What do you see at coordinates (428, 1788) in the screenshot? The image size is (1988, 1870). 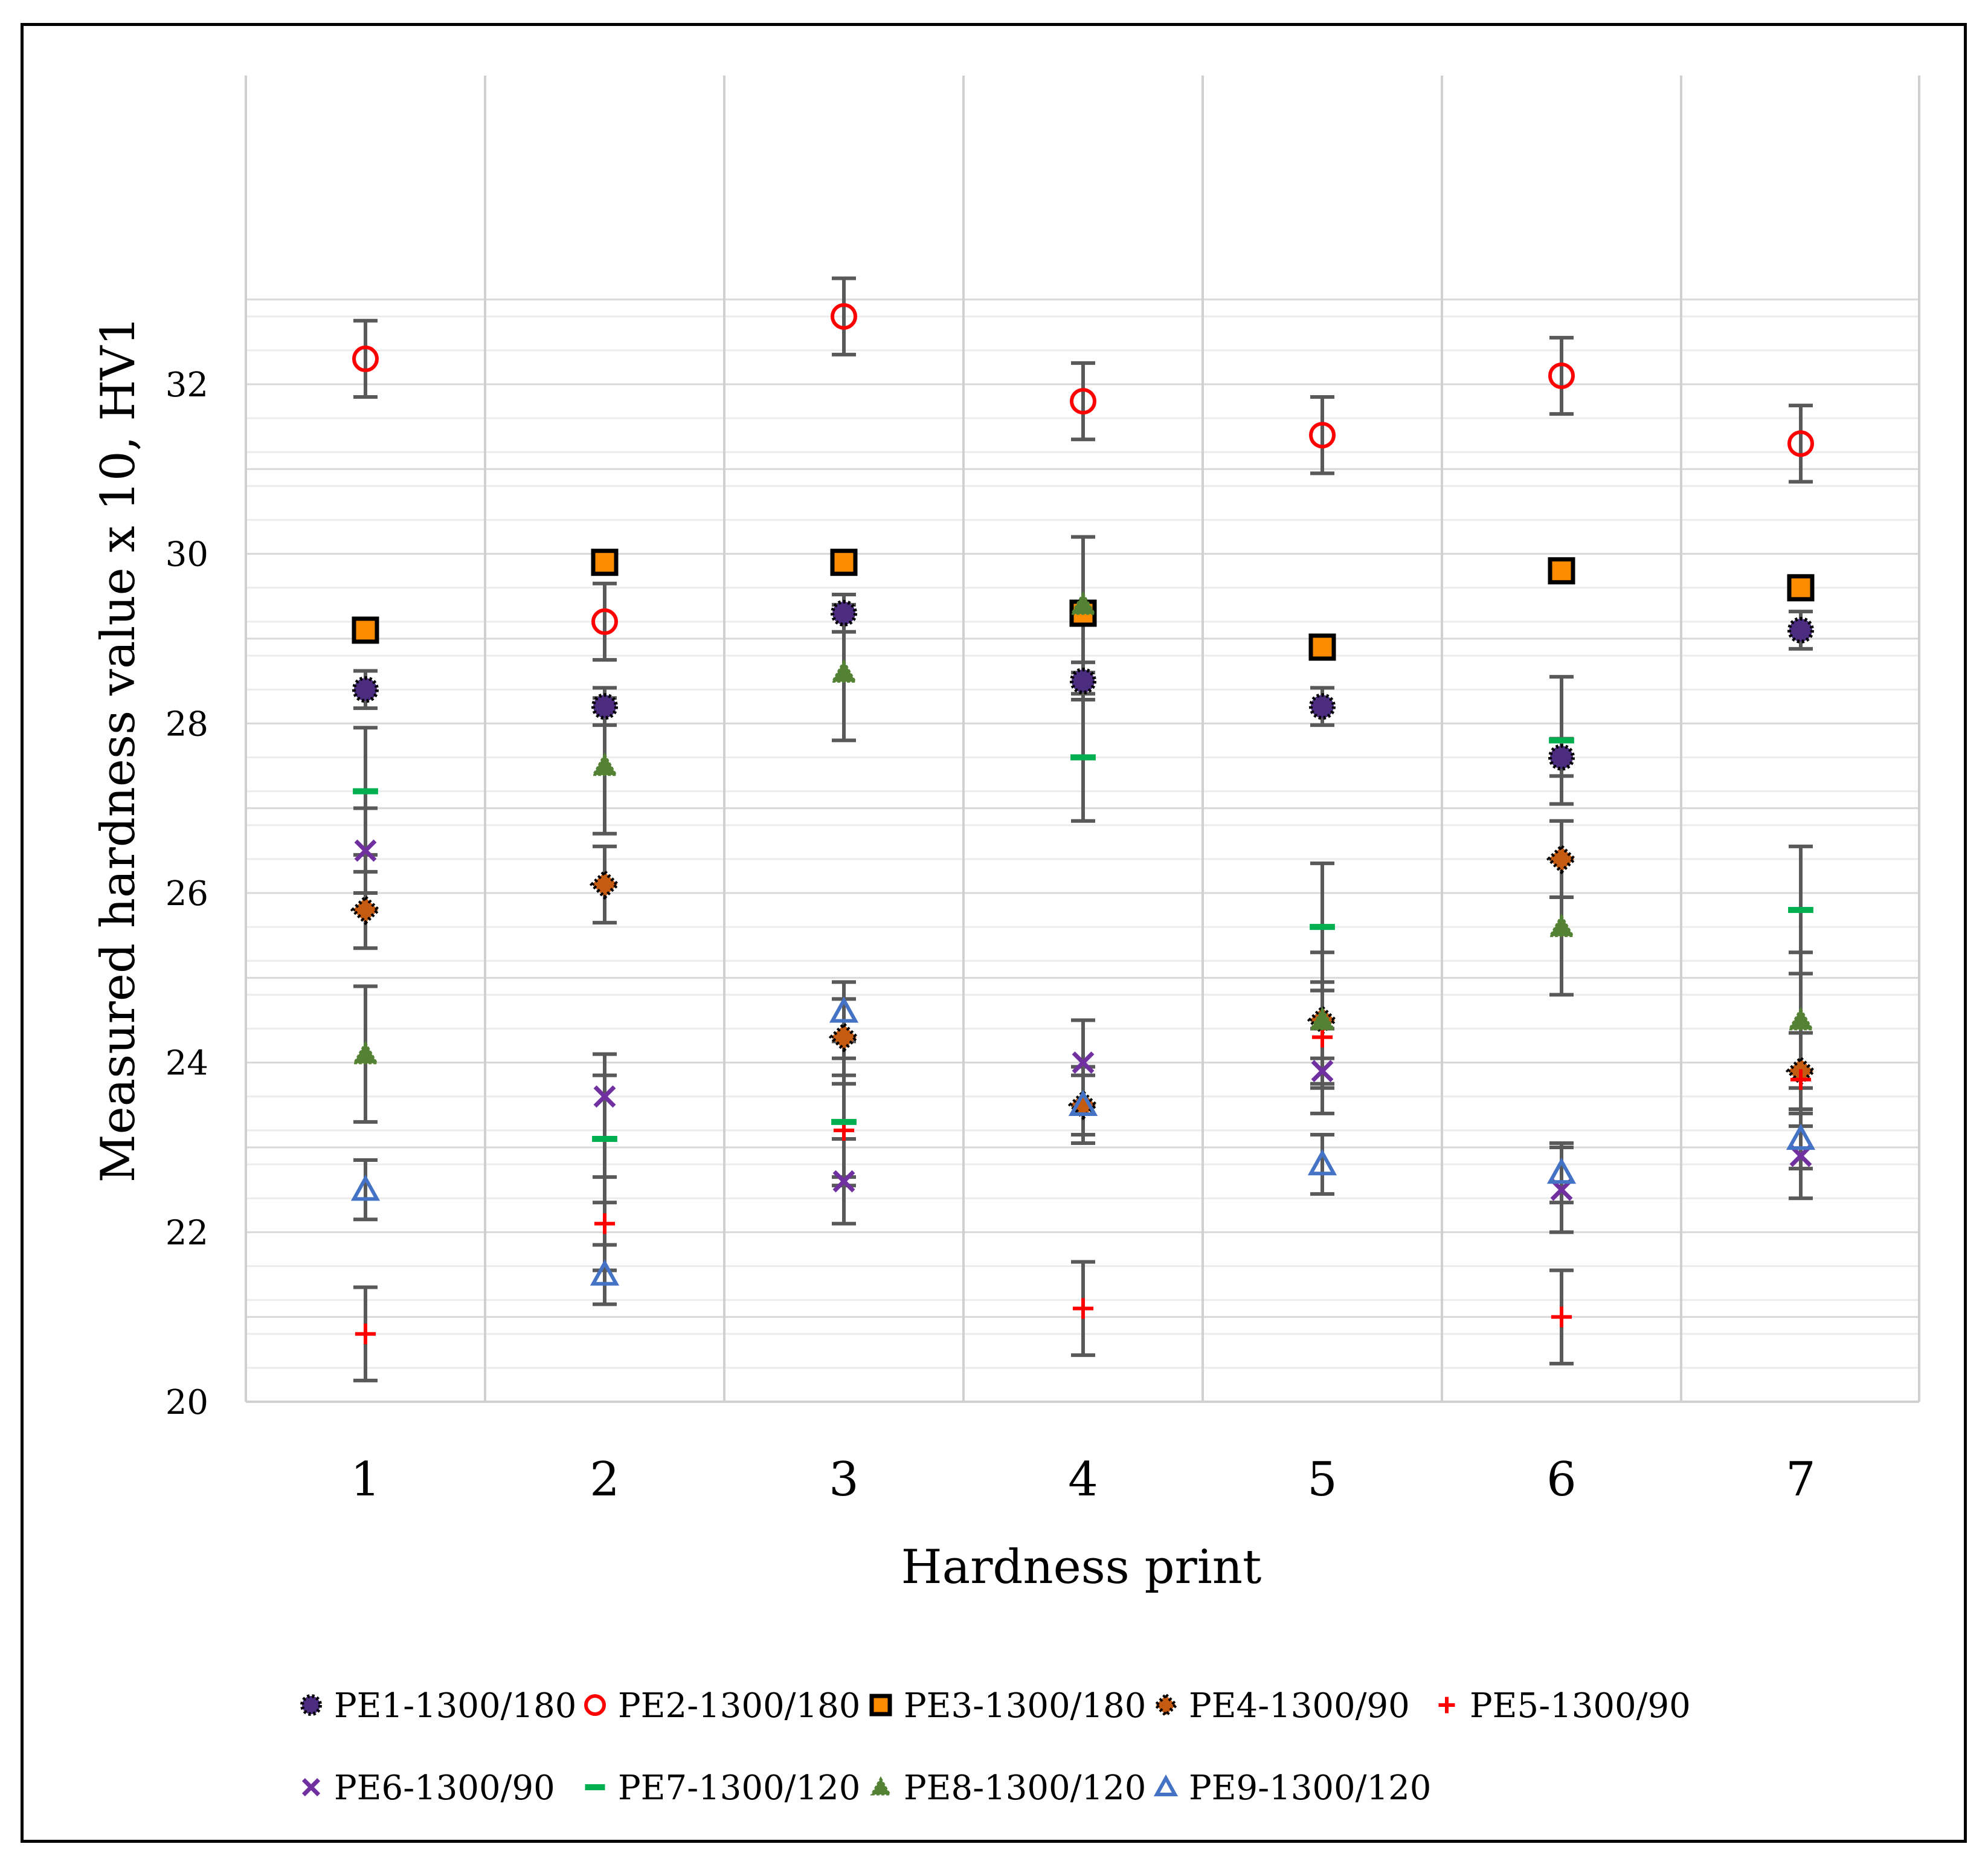 I see `legend-item: PE6-1300/90` at bounding box center [428, 1788].